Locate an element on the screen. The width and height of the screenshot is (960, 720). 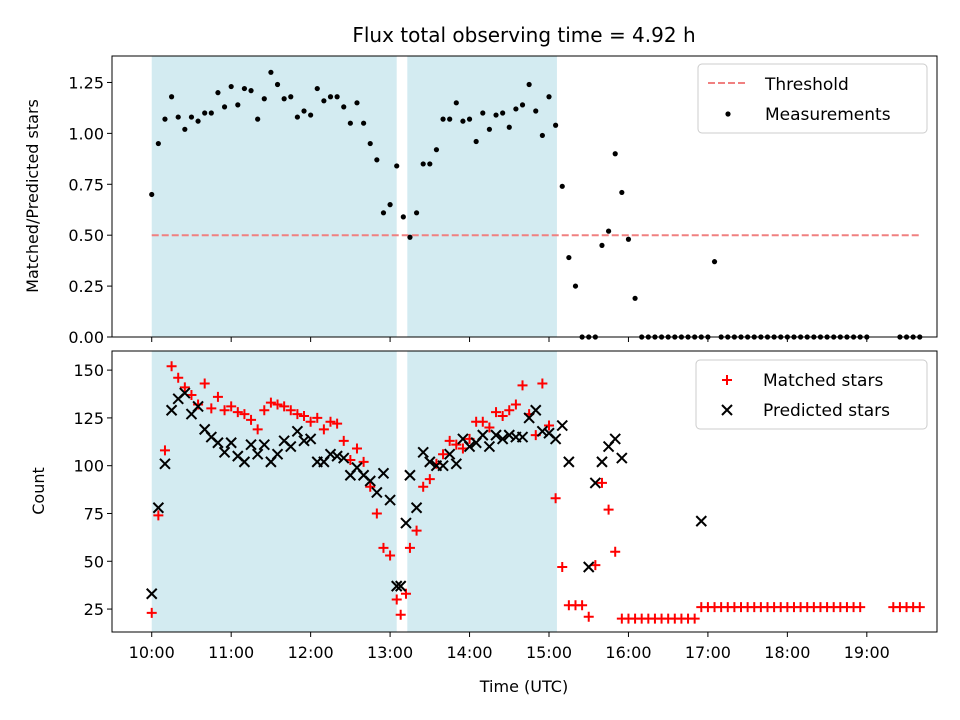
count-y-axis-label: Count is located at coordinates (38, 491).